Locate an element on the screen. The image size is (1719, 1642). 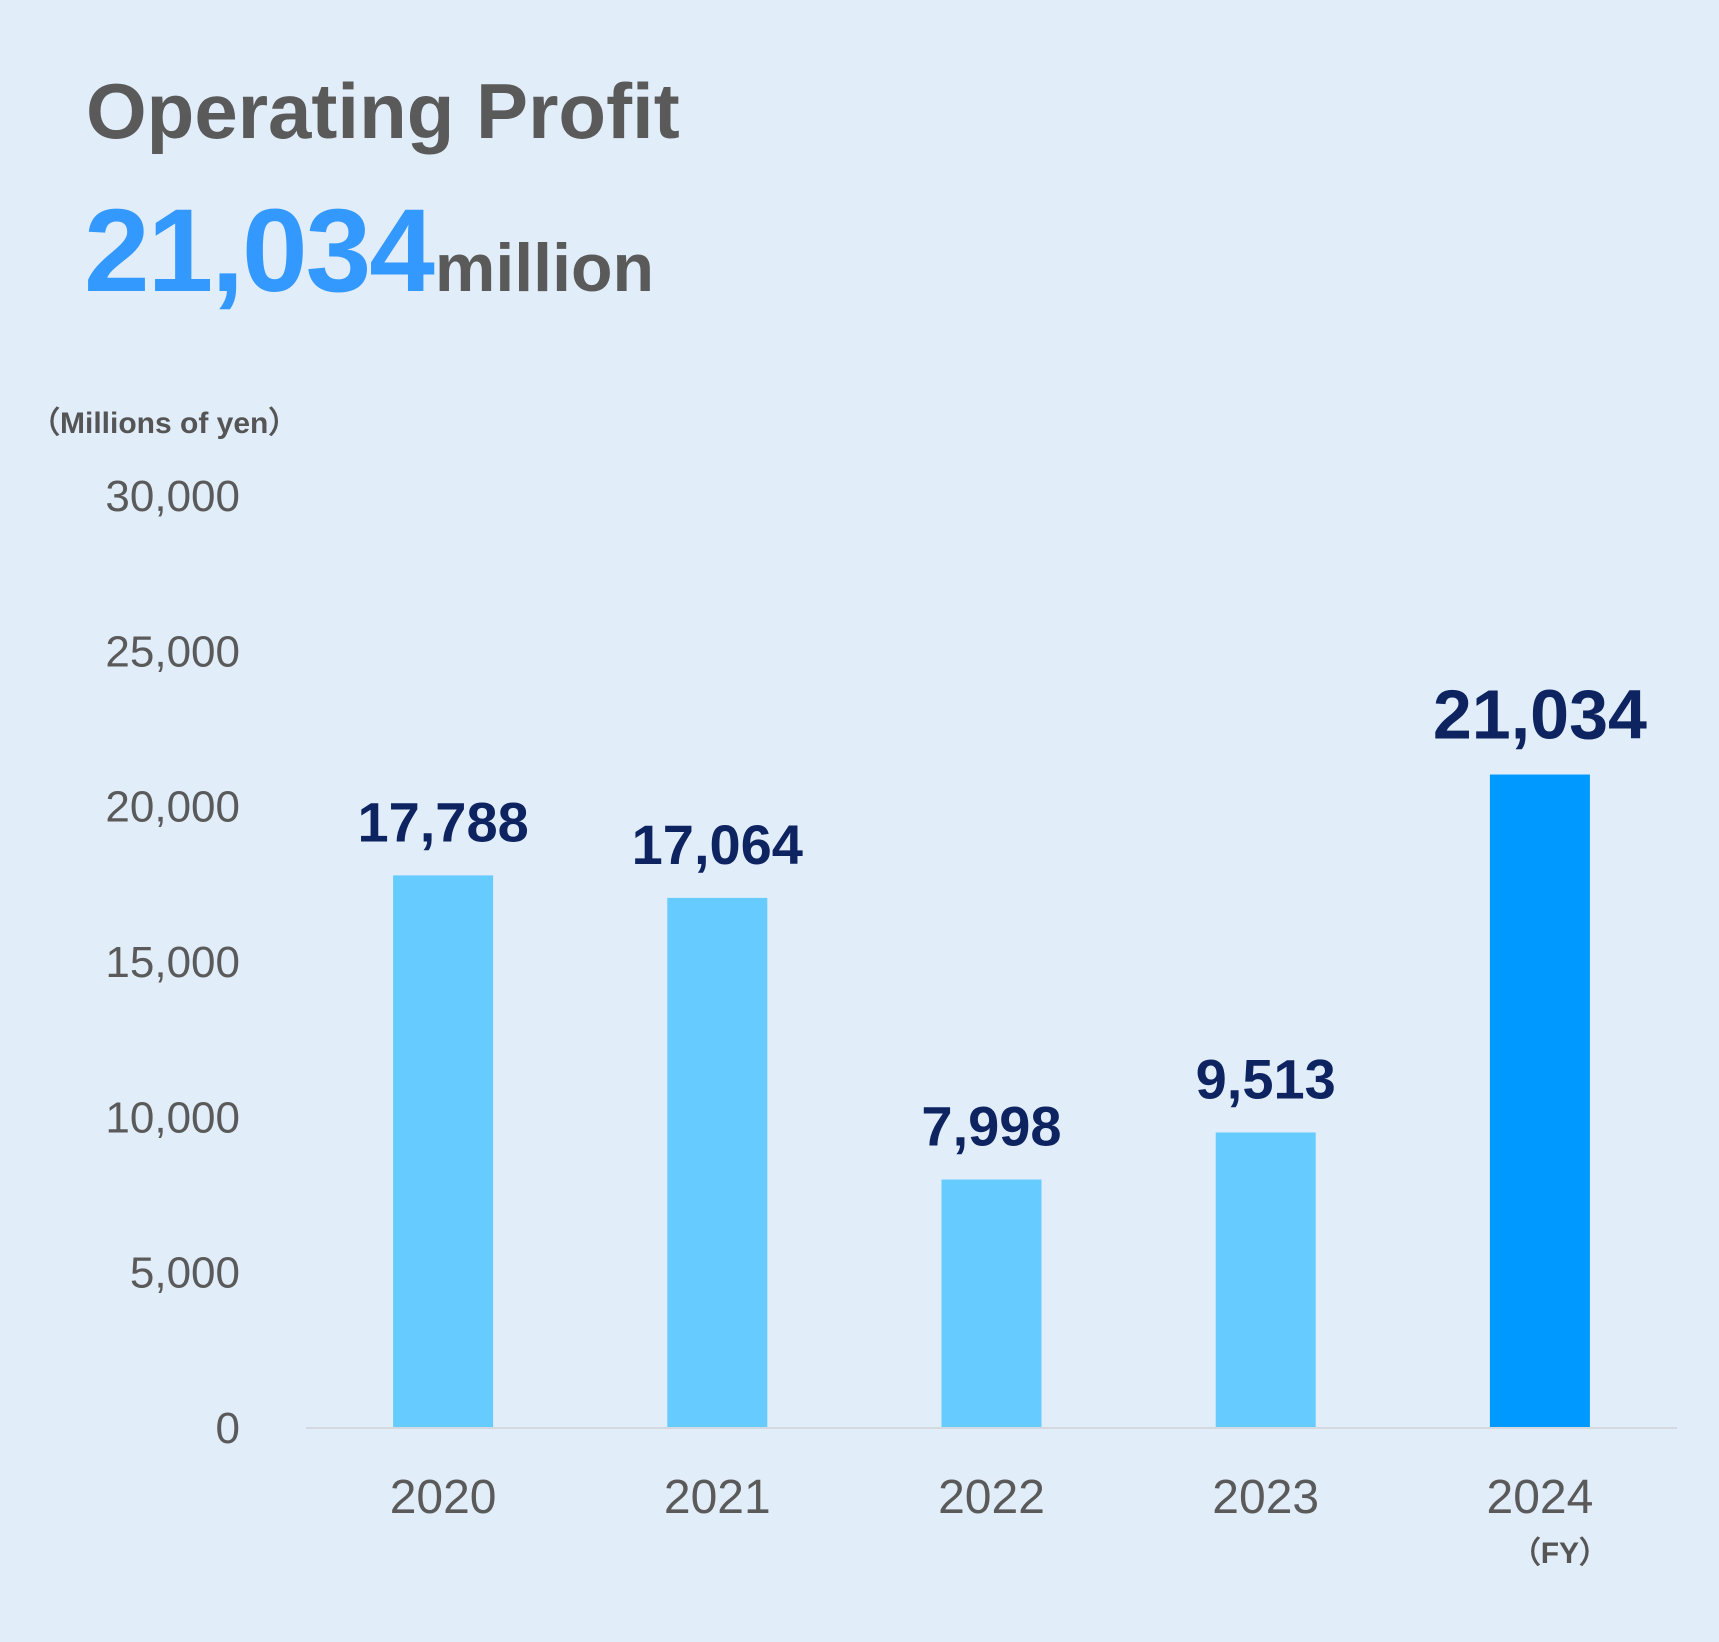
bar-2021 is located at coordinates (717, 1162).